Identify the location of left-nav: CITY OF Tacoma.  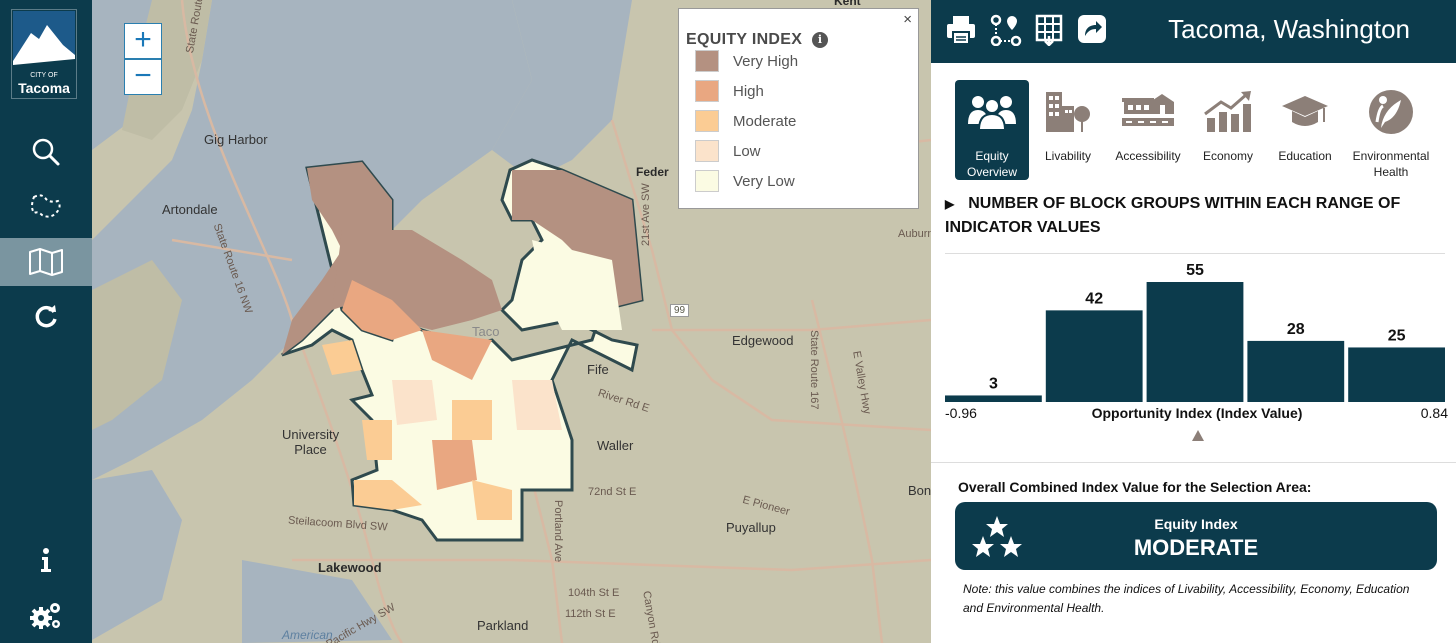
(46, 321).